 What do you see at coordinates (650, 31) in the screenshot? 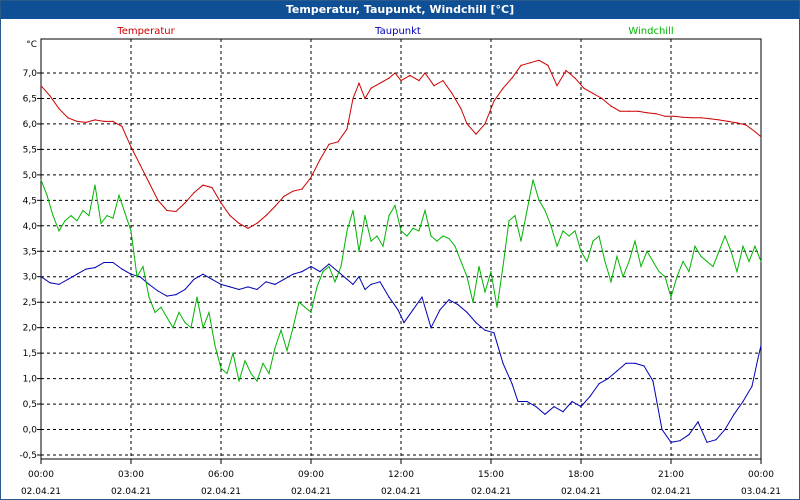
I see `legend-windchill: Windchill` at bounding box center [650, 31].